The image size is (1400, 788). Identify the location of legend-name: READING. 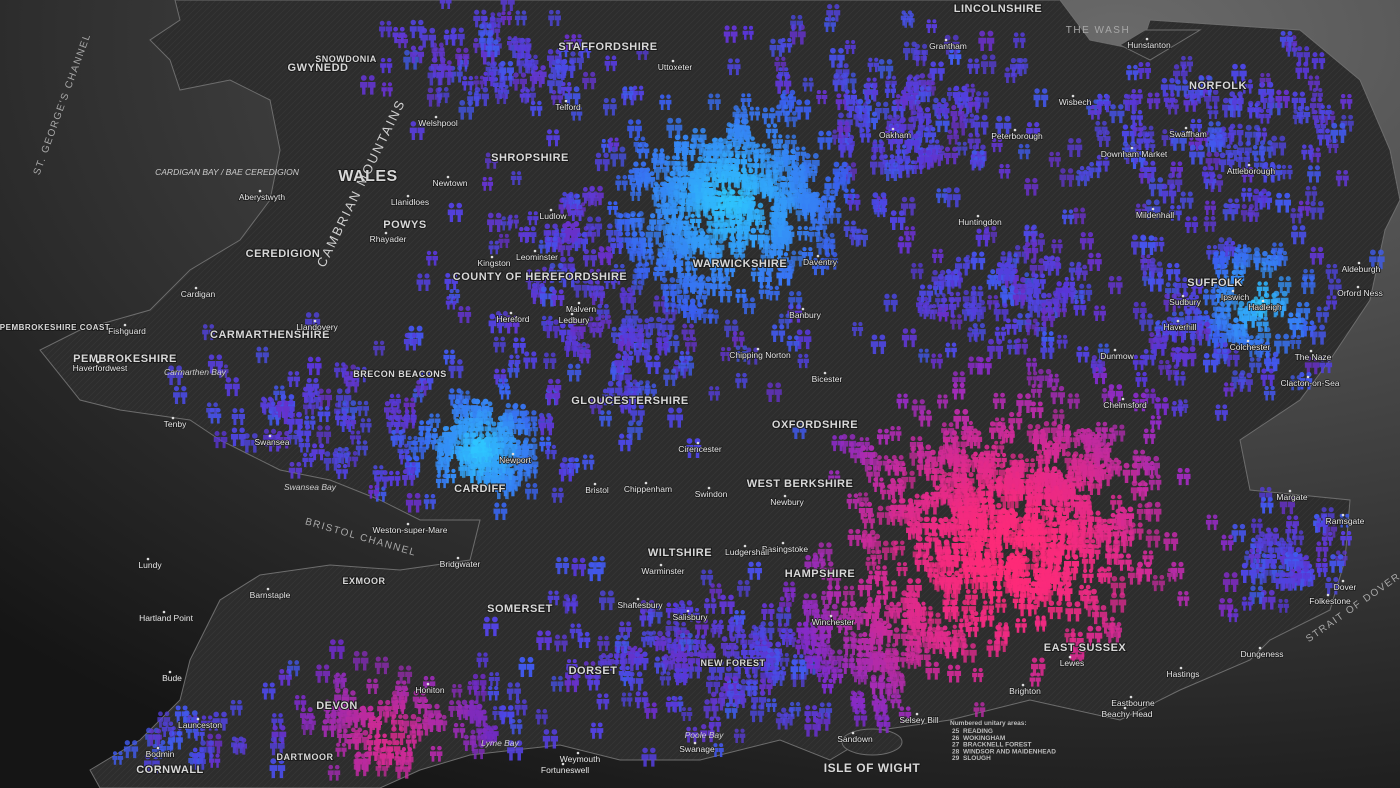
(978, 731).